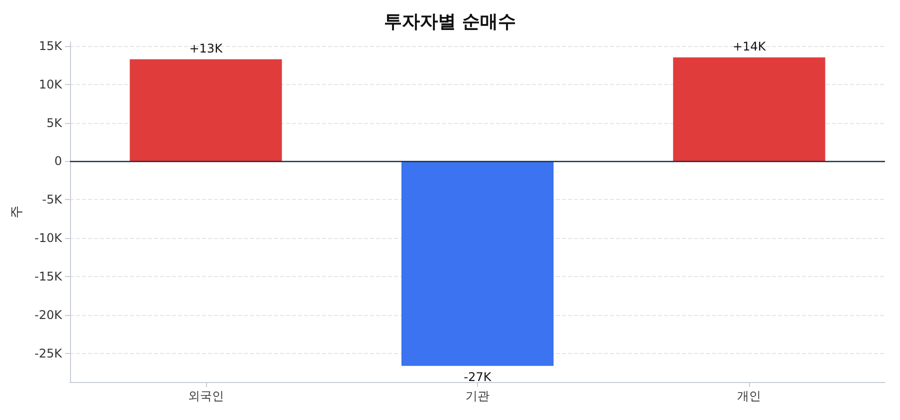 The width and height of the screenshot is (900, 420). What do you see at coordinates (749, 396) in the screenshot?
I see `x-tick-label: 개인` at bounding box center [749, 396].